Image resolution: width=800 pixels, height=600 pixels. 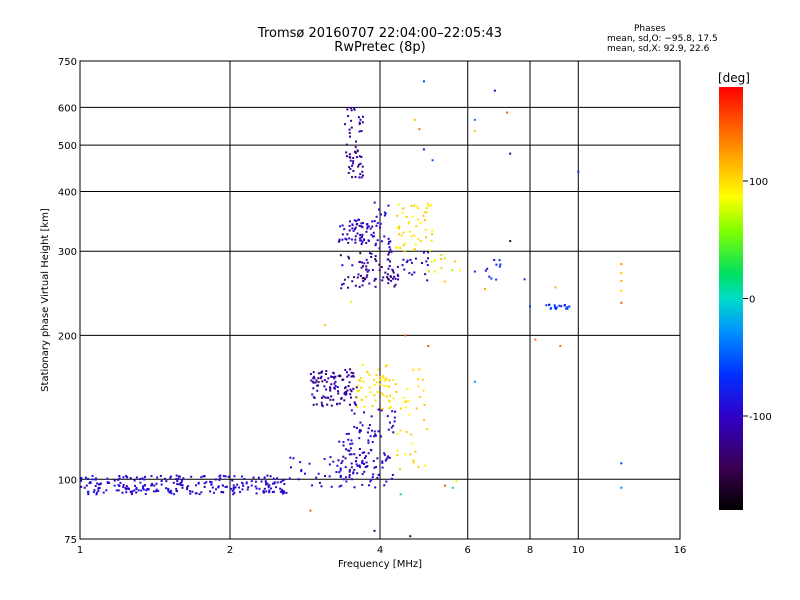 What do you see at coordinates (67, 192) in the screenshot?
I see `y-tick-label: 400` at bounding box center [67, 192].